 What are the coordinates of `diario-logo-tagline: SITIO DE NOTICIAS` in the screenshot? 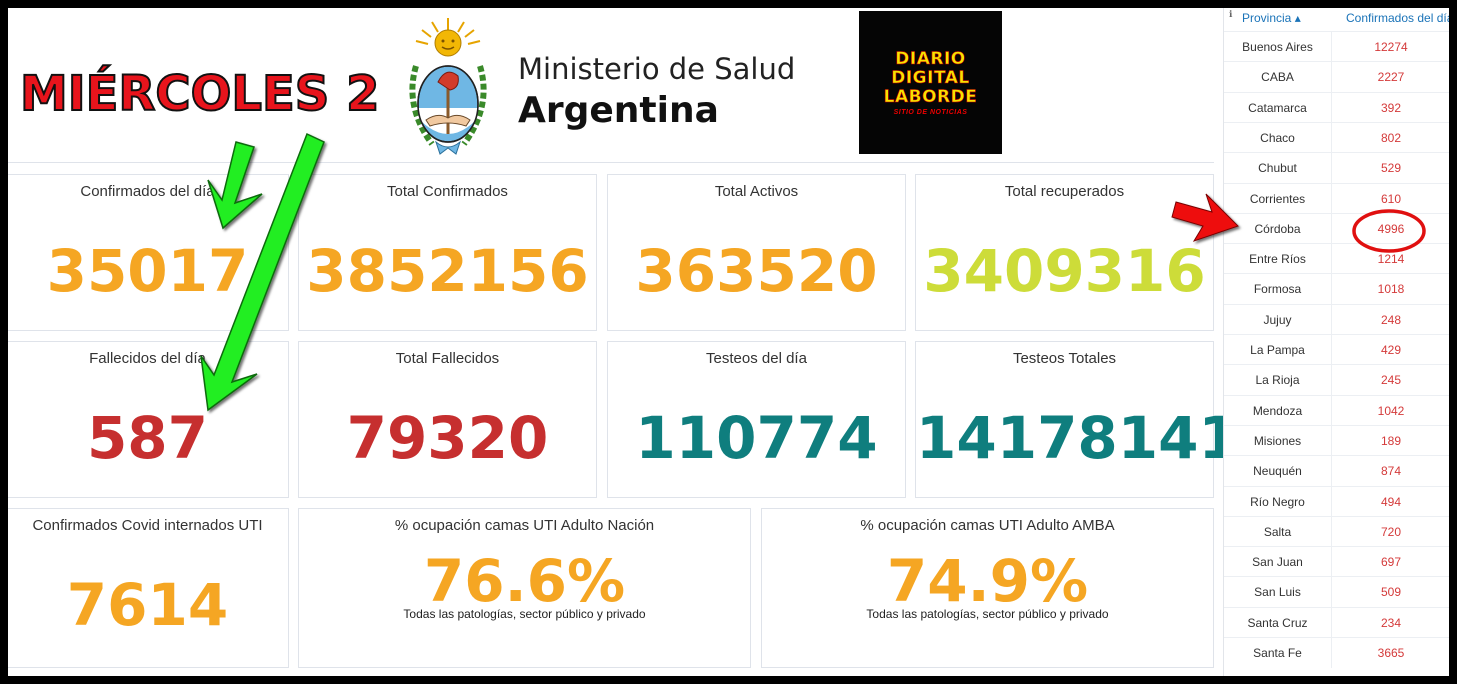 It's located at (930, 112).